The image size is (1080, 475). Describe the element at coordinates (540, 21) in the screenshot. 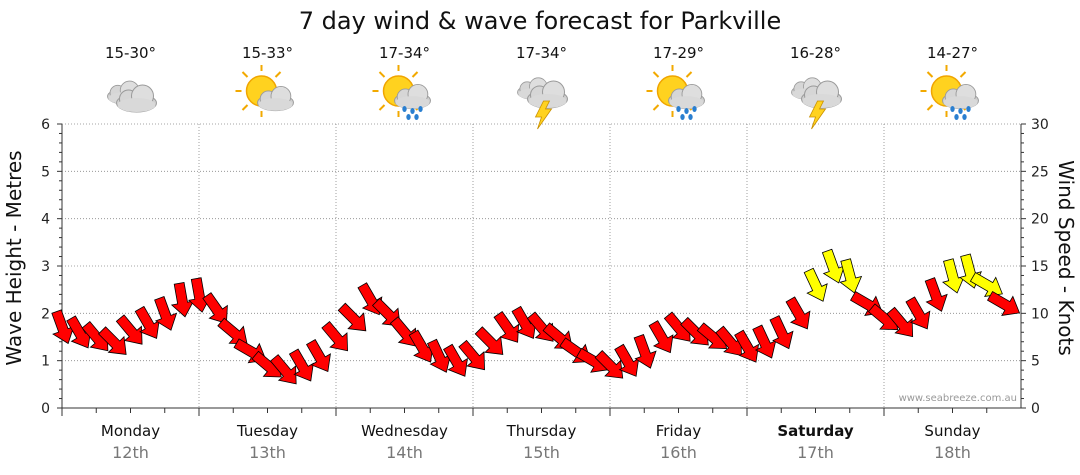

I see `chart-title: 7 day wind & wave forecast for Parkville` at that location.